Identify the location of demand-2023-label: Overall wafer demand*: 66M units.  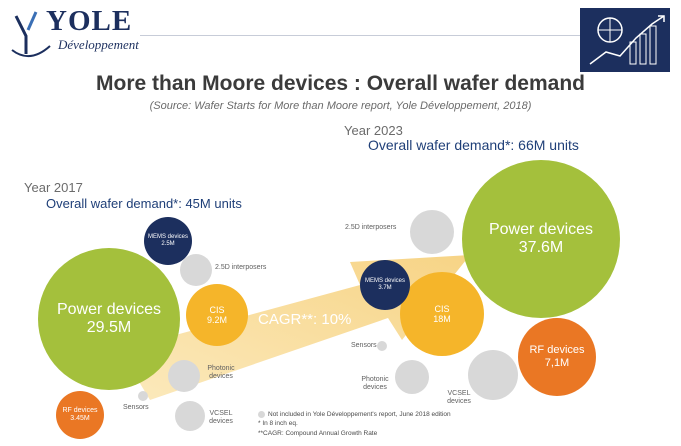
(473, 145).